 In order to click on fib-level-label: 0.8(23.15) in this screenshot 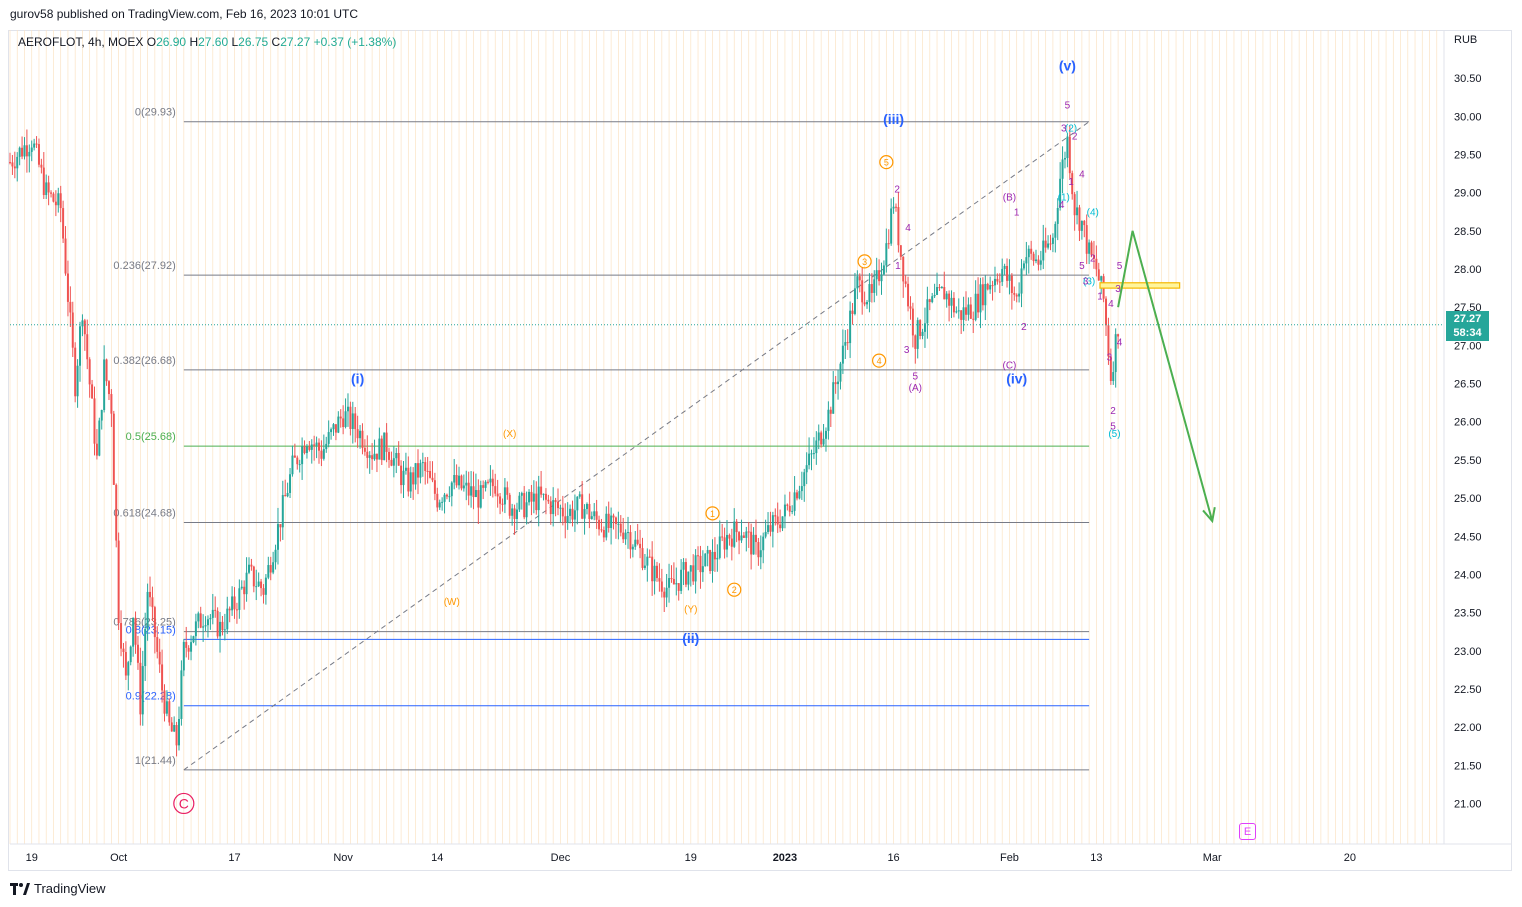, I will do `click(151, 630)`.